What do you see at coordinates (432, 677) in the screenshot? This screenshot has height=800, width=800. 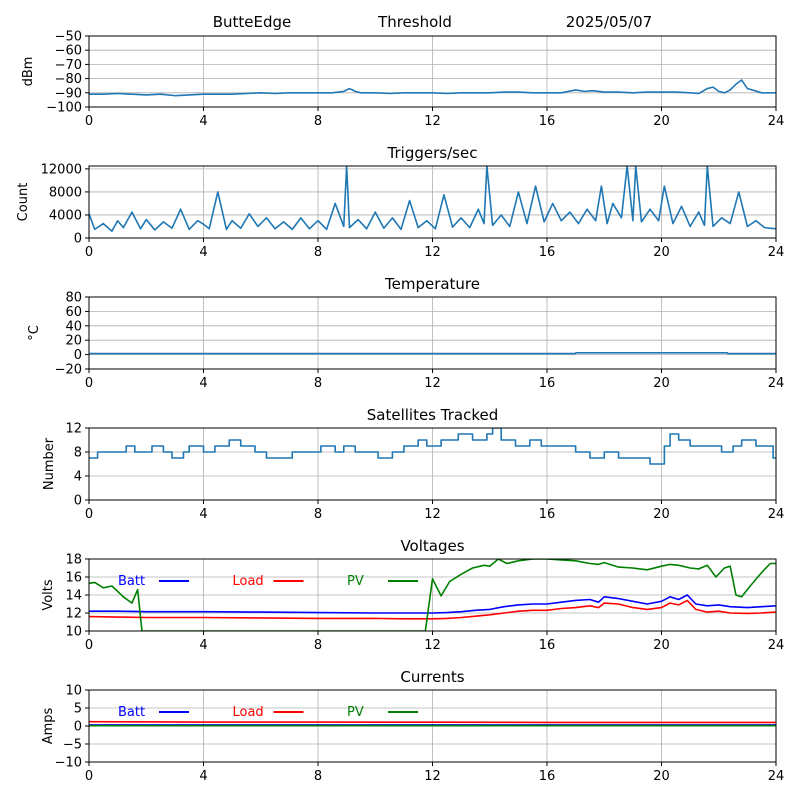 I see `panel-title: Currents` at bounding box center [432, 677].